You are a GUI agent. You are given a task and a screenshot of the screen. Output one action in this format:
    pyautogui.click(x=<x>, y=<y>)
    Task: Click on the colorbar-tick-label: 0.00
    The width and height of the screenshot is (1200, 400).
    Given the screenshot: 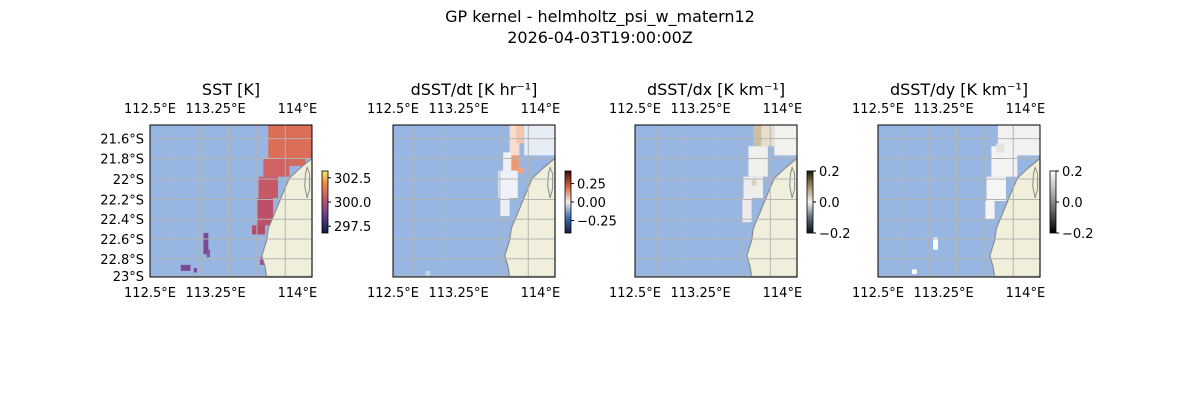 What is the action you would take?
    pyautogui.click(x=591, y=203)
    